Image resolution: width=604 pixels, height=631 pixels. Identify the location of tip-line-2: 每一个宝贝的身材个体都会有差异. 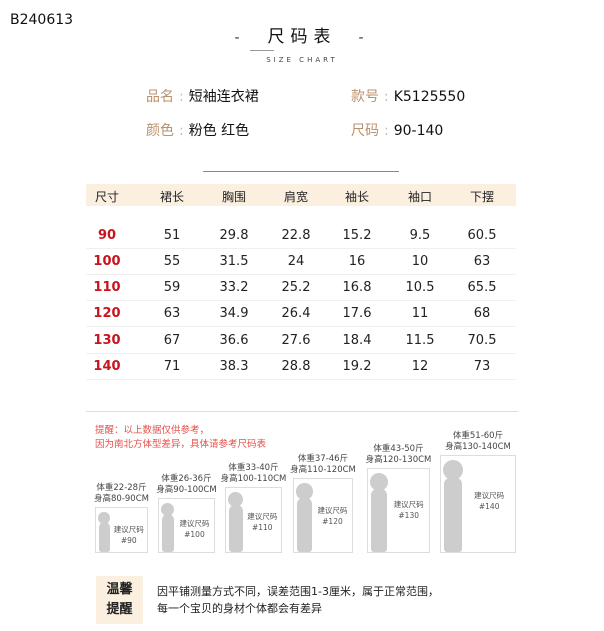
(239, 608).